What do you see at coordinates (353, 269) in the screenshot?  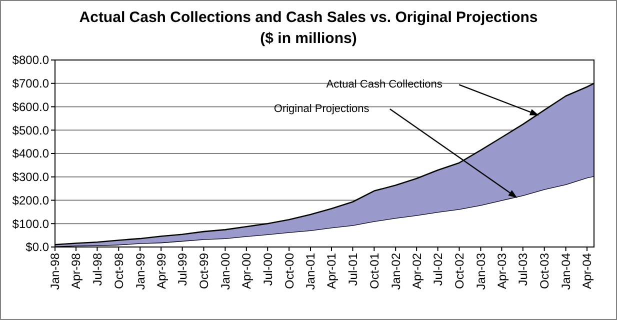 I see `x-tick-label: Jul-01` at bounding box center [353, 269].